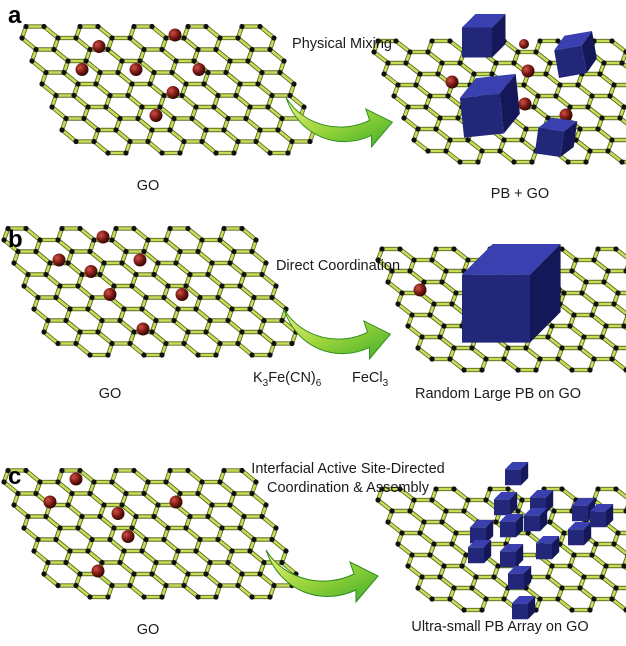 This screenshot has height=646, width=626. What do you see at coordinates (484, 36) in the screenshot?
I see `pb-particle-a1` at bounding box center [484, 36].